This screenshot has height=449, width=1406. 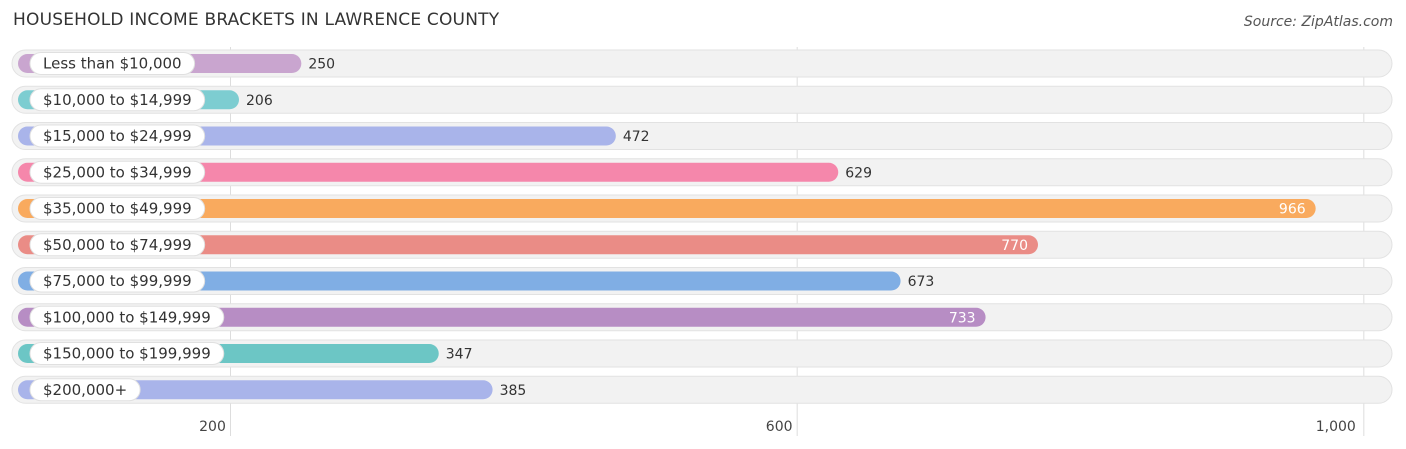 I want to click on category-label: $50,000 to $74,999, so click(x=117, y=245).